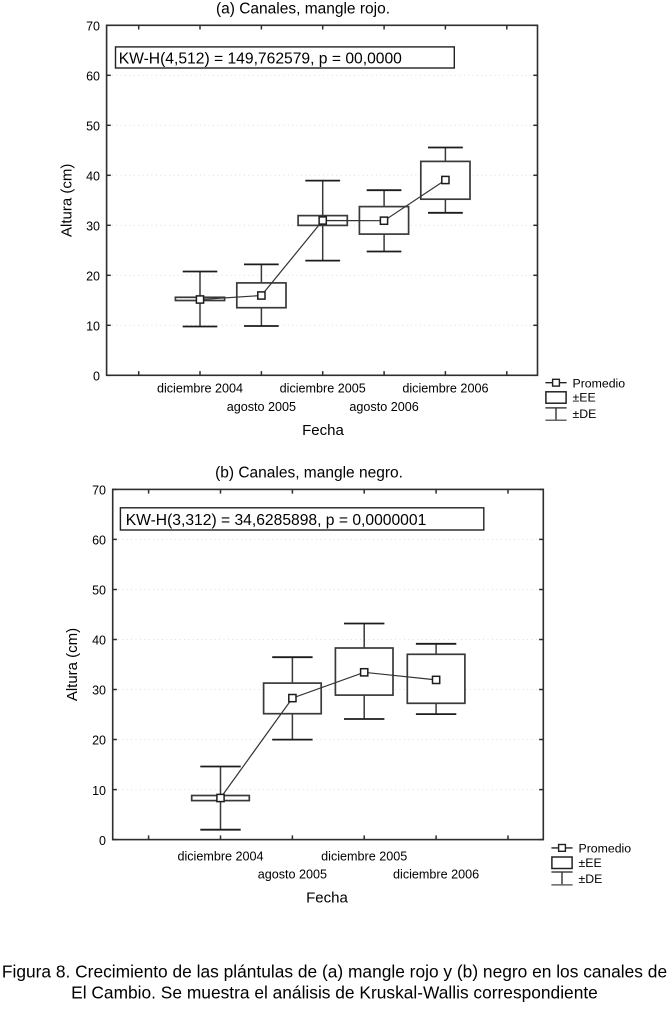 The height and width of the screenshot is (1010, 669). I want to click on svg-text: agosto 2006, so click(383, 407).